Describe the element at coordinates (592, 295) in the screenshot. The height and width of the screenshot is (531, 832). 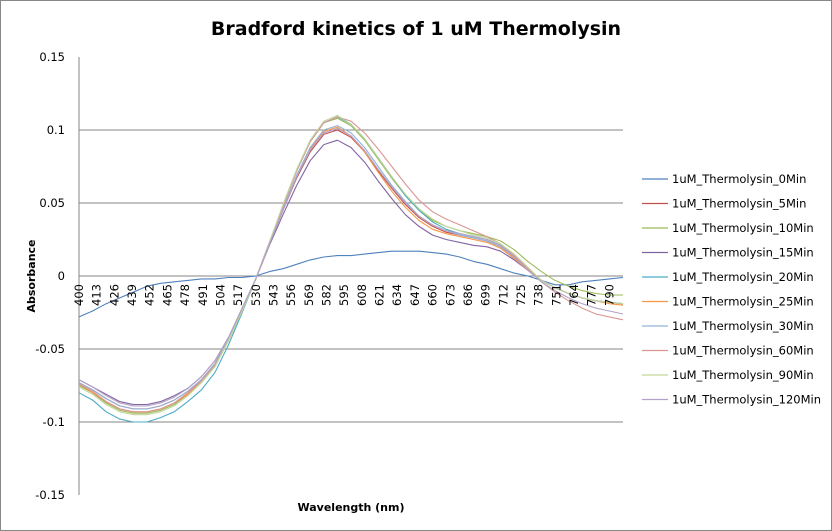
I see `x-tick-label: 777` at that location.